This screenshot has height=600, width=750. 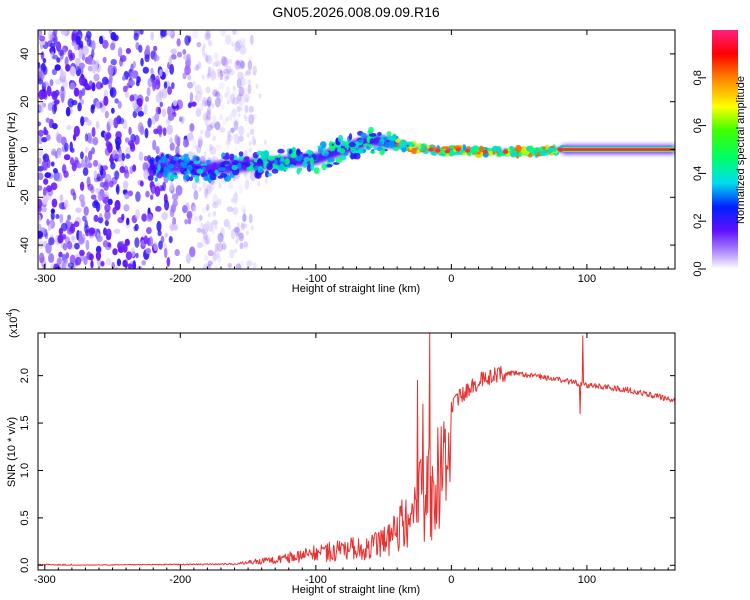 I want to click on spectrogram-y-tick-label: 20, so click(x=25, y=102).